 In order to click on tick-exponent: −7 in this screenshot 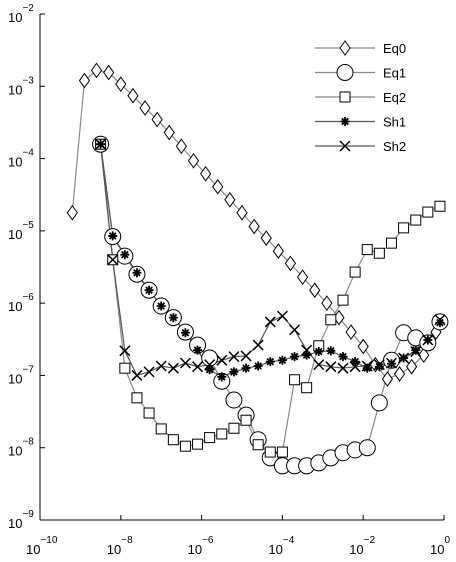, I will do `click(28, 369)`.